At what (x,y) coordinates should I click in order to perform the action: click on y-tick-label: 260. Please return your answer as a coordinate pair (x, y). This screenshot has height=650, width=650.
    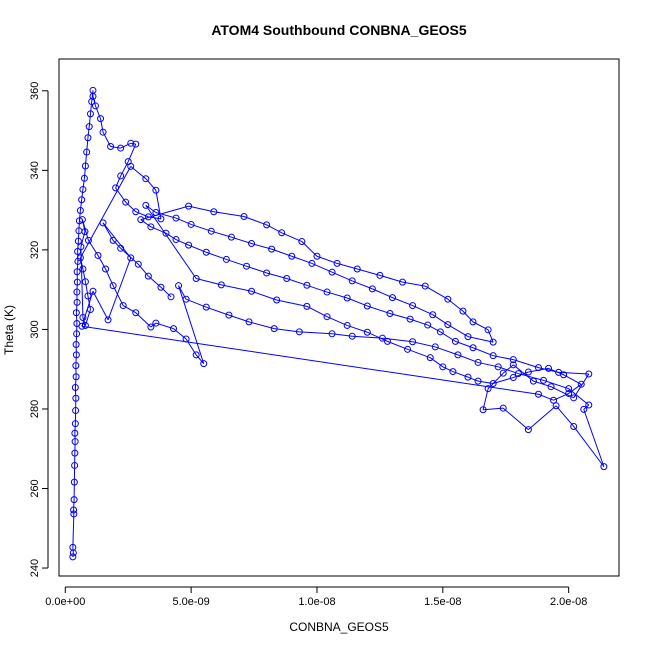
    Looking at the image, I should click on (35, 488).